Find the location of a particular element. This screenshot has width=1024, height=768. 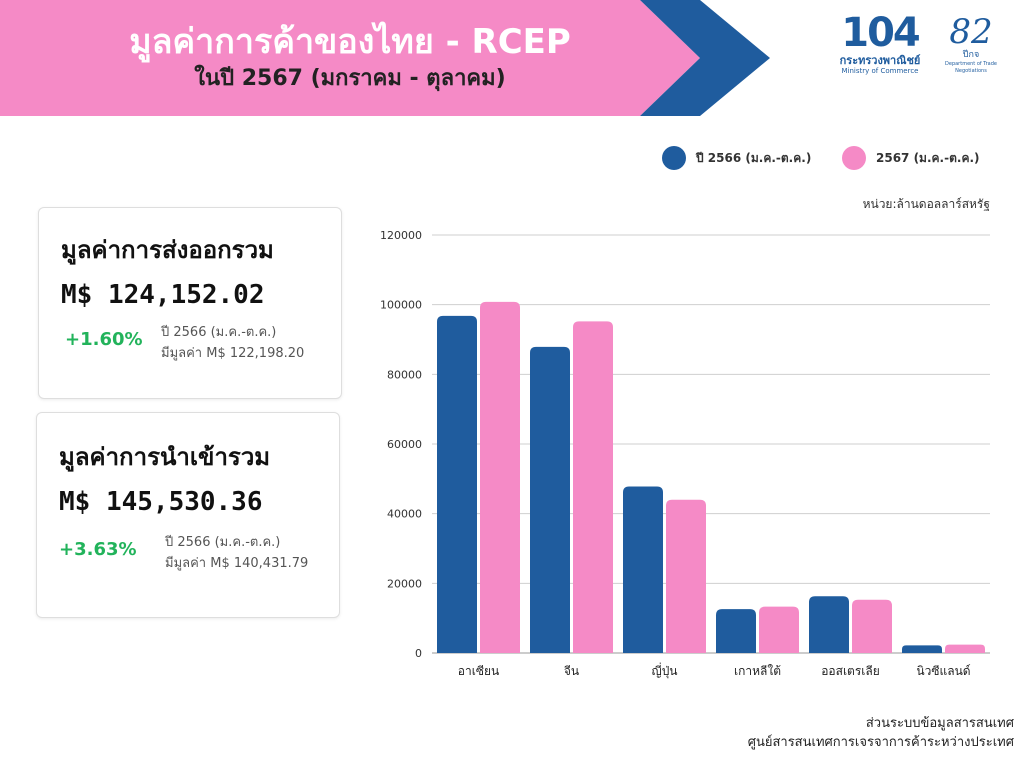

legend-label-2566: ปี 2566 (ม.ค.-ต.ค.) is located at coordinates (754, 157).